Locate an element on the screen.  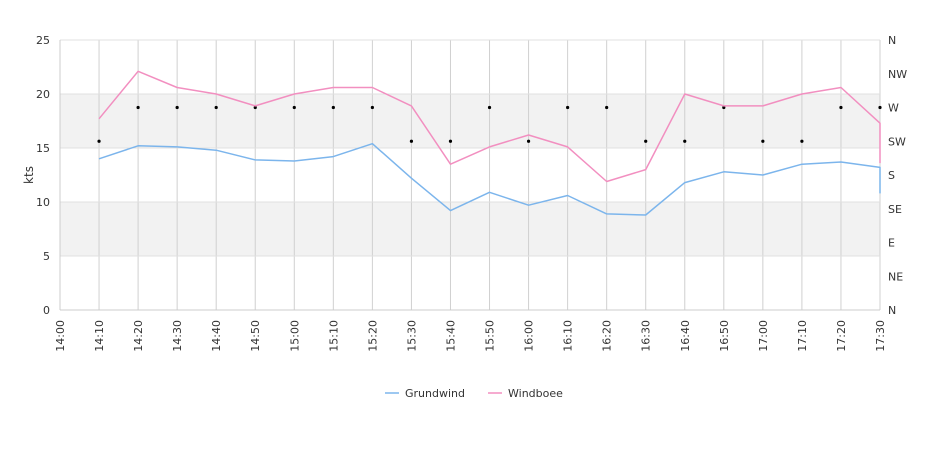
x-tick-label: 14:00 is located at coordinates (60, 336).